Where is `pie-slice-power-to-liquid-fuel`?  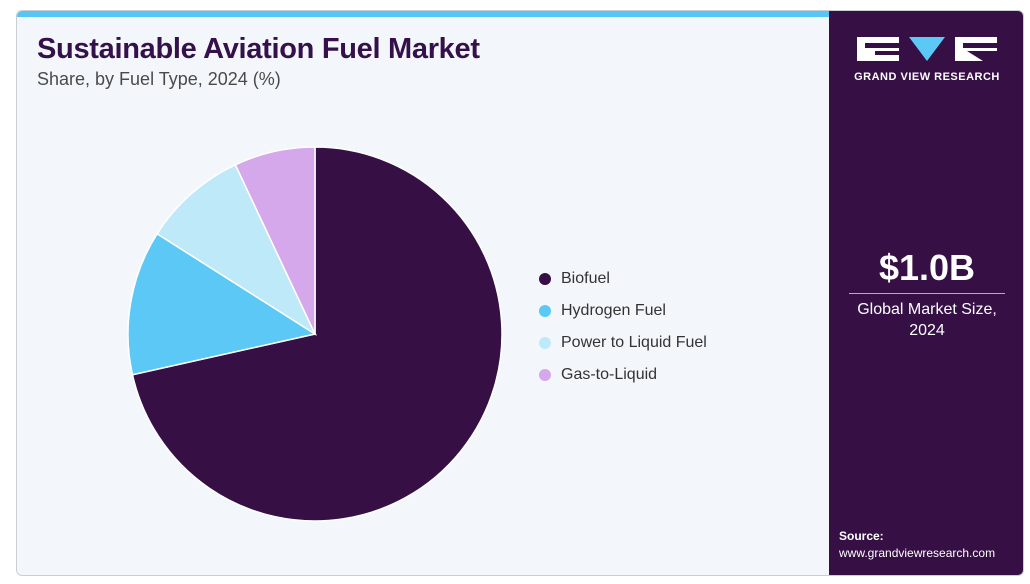 pie-slice-power-to-liquid-fuel is located at coordinates (236, 250).